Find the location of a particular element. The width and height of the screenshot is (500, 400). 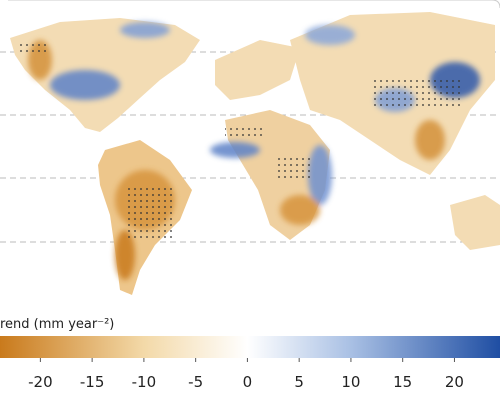

tick-label: -10 is located at coordinates (144, 382).